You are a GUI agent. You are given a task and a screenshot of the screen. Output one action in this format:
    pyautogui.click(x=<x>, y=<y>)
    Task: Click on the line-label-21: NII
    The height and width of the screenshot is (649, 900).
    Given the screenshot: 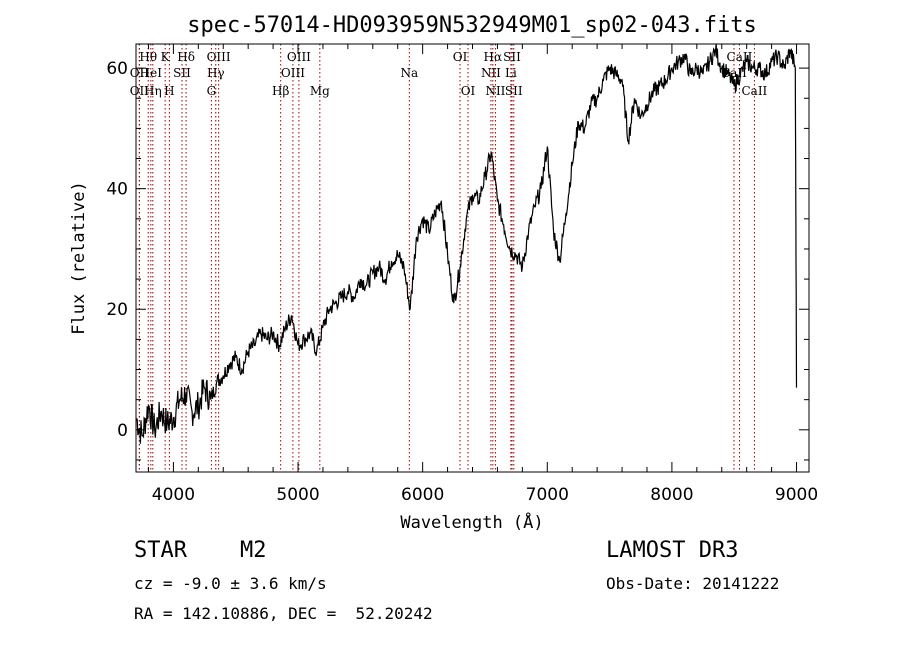 What is the action you would take?
    pyautogui.click(x=491, y=73)
    